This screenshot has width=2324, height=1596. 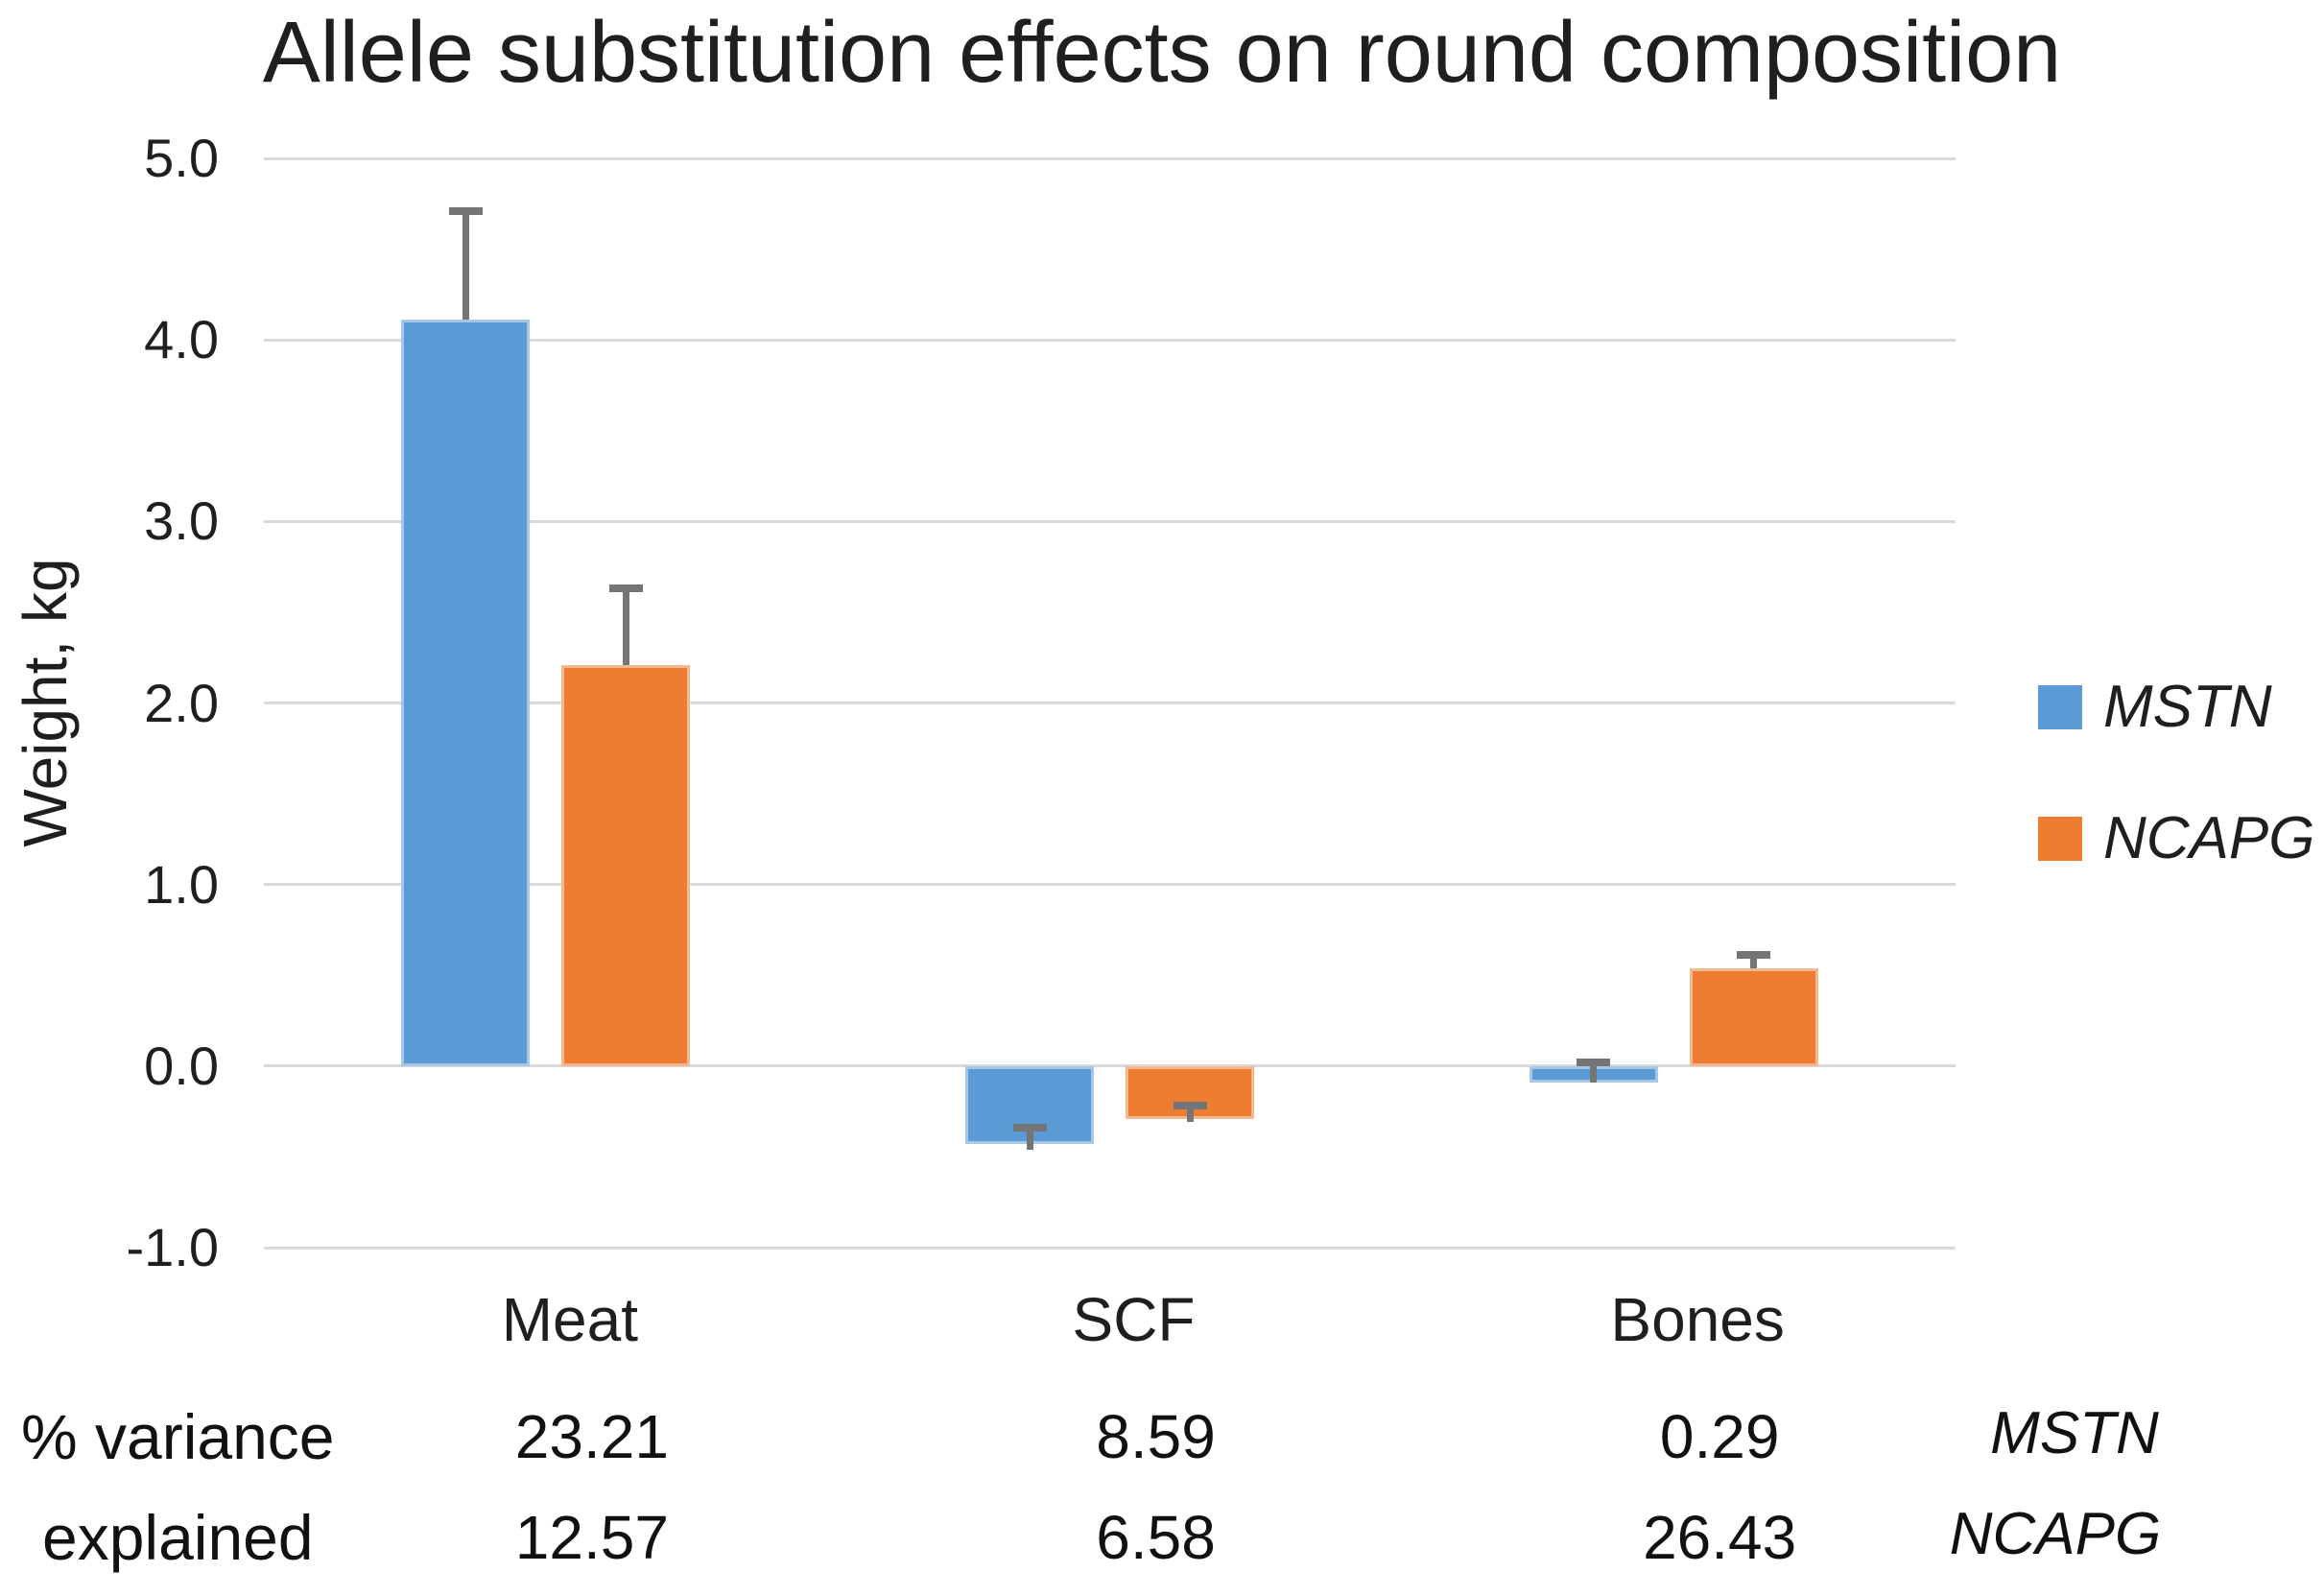 I want to click on gridline-2.0, so click(x=1110, y=703).